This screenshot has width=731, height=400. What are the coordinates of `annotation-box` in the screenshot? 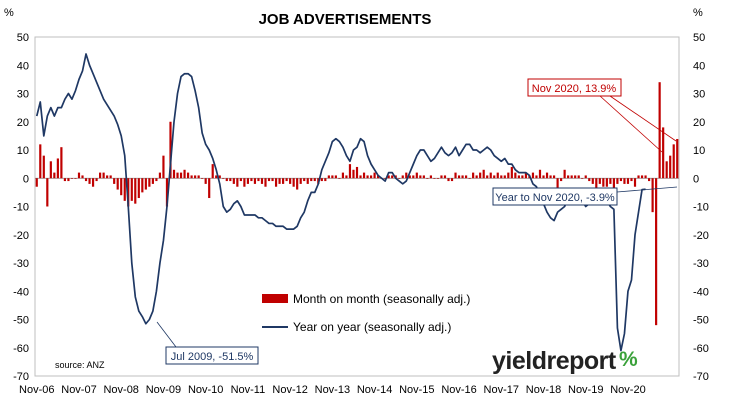 It's located at (212, 355).